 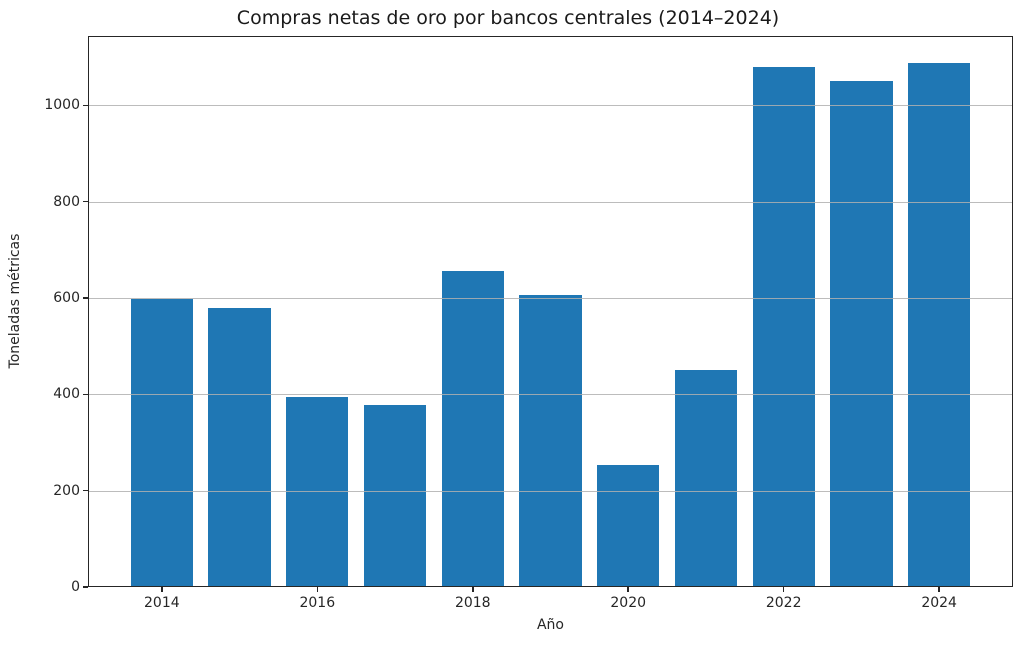 I want to click on bar-2020, so click(x=628, y=525).